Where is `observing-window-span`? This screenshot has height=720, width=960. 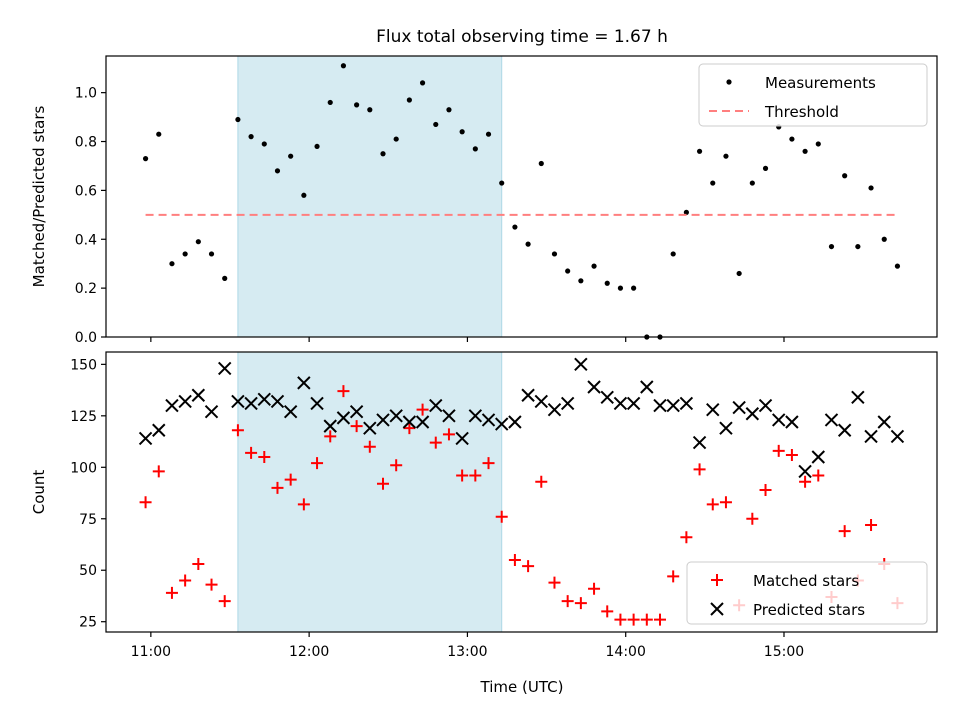
observing-window-span is located at coordinates (370, 196).